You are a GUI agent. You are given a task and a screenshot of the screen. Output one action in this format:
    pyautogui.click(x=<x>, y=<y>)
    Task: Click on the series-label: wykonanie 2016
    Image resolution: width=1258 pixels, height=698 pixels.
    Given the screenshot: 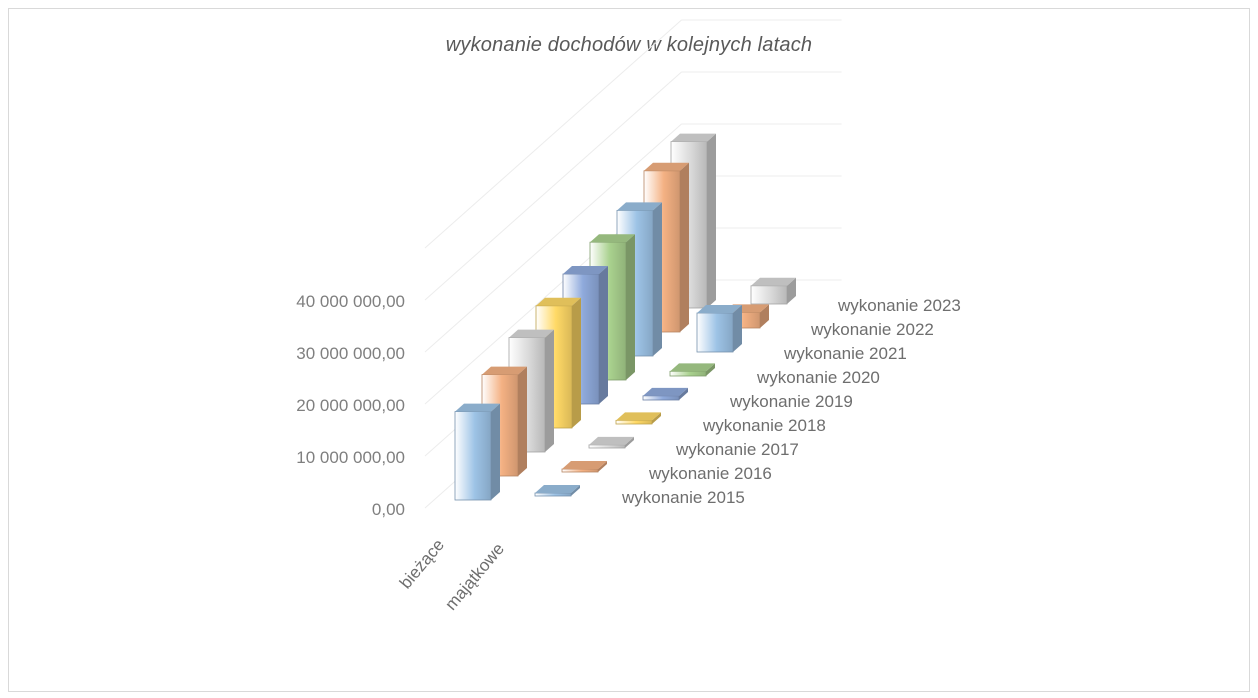 What is the action you would take?
    pyautogui.click(x=710, y=473)
    